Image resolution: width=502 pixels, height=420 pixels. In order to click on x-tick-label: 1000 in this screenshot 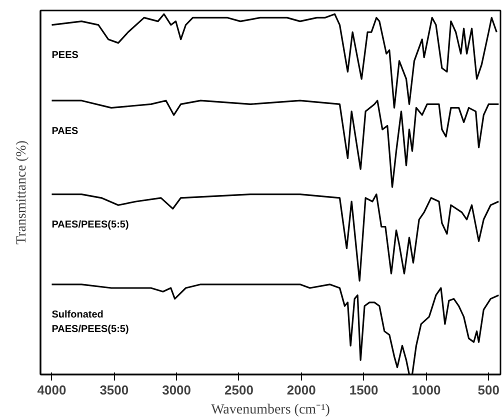, I will do `click(426, 390)`.